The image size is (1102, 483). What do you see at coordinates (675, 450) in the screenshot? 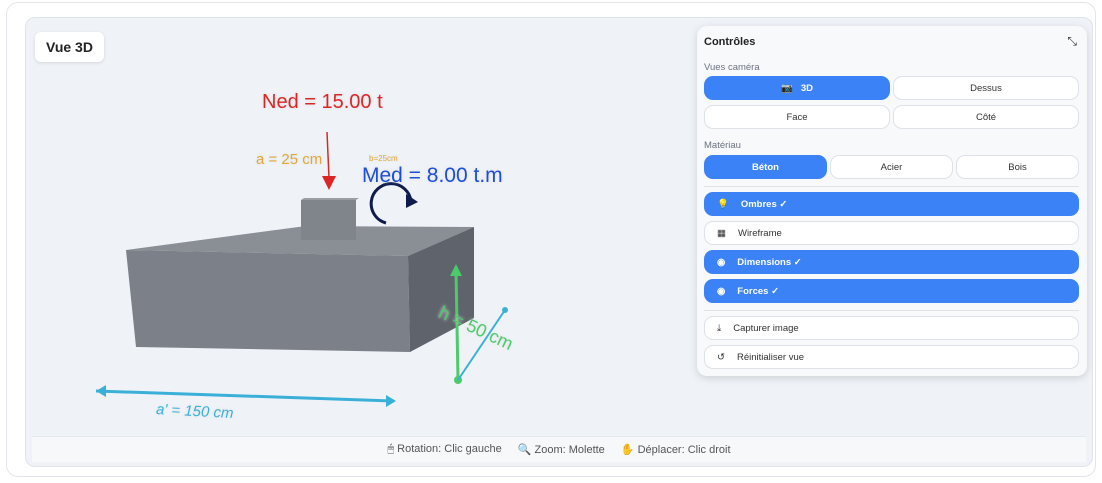
I see `help-pan: ✋ Déplacer: Clic droit` at bounding box center [675, 450].